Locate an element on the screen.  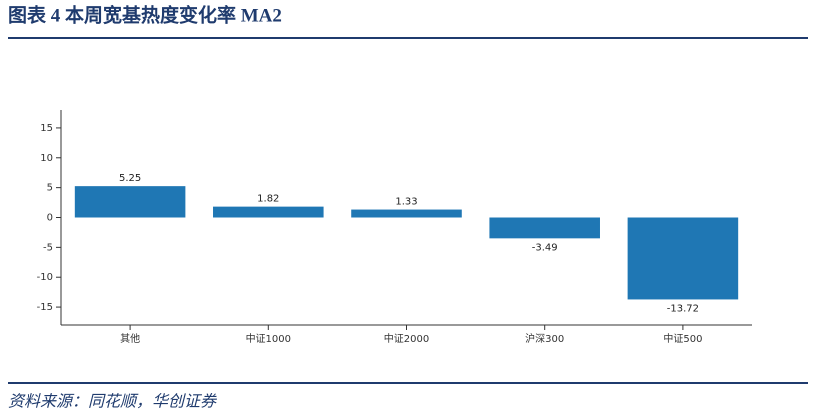
x-tick-label: 其他 is located at coordinates (130, 338).